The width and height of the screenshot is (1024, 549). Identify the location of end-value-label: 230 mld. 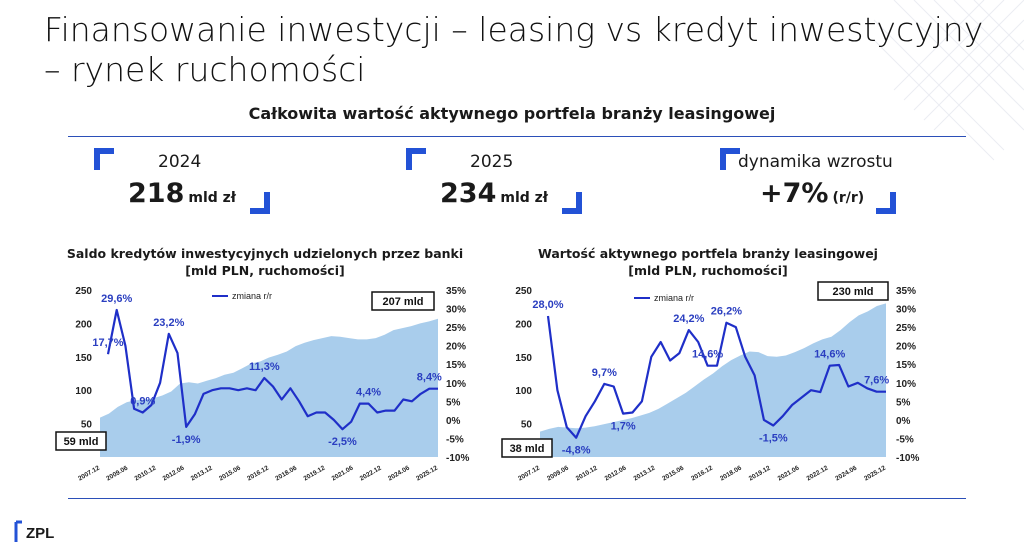
(853, 292).